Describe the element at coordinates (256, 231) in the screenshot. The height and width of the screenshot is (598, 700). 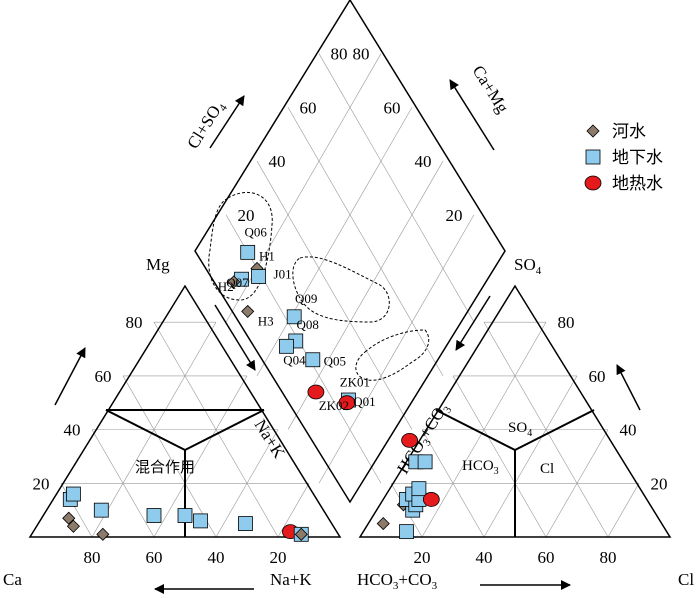
I see `point-label: Q06` at that location.